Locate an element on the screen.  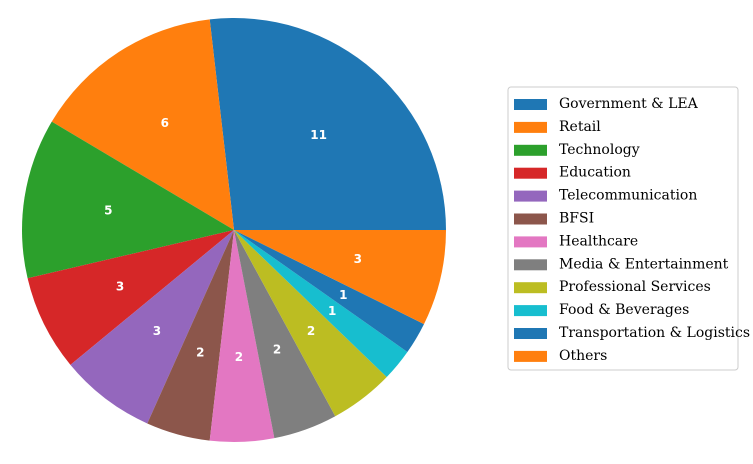
legend-label: Technology is located at coordinates (599, 150).